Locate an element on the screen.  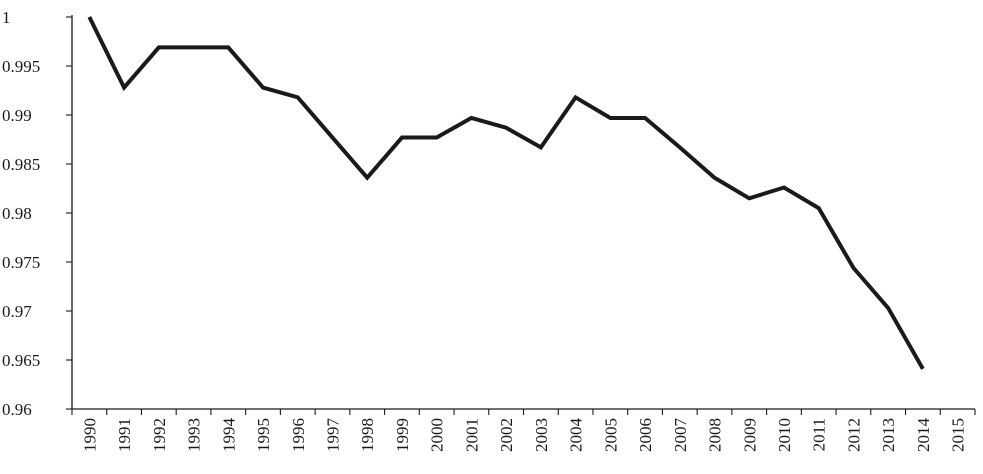
x-tick-label: 1993 is located at coordinates (194, 435).